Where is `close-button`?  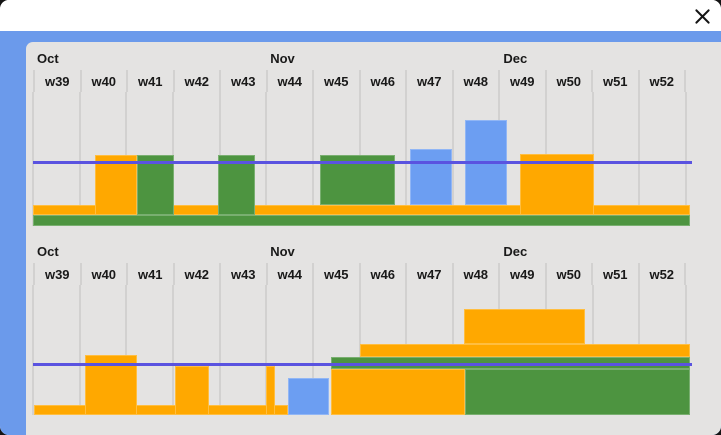 close-button is located at coordinates (702, 16).